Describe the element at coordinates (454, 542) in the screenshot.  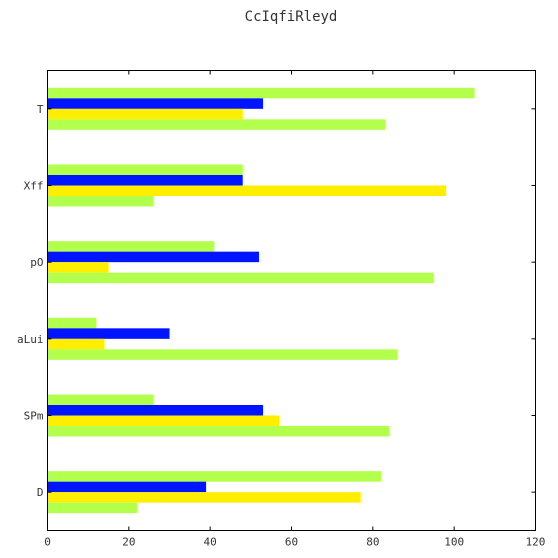
I see `x-tick-label: 100` at that location.